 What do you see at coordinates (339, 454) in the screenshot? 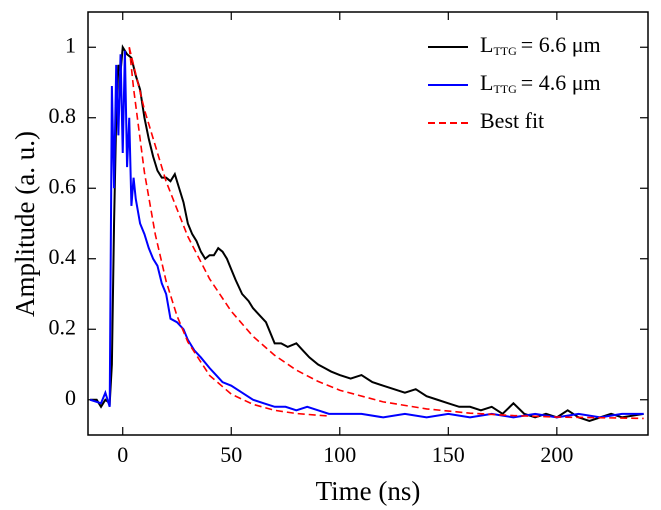
I see `x-tick-label: 100` at bounding box center [339, 454].